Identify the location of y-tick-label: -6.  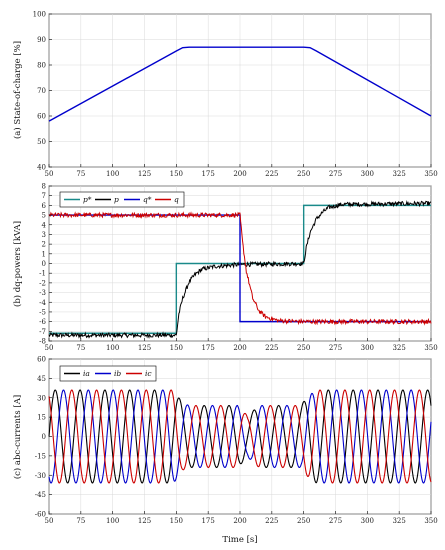
(42, 322).